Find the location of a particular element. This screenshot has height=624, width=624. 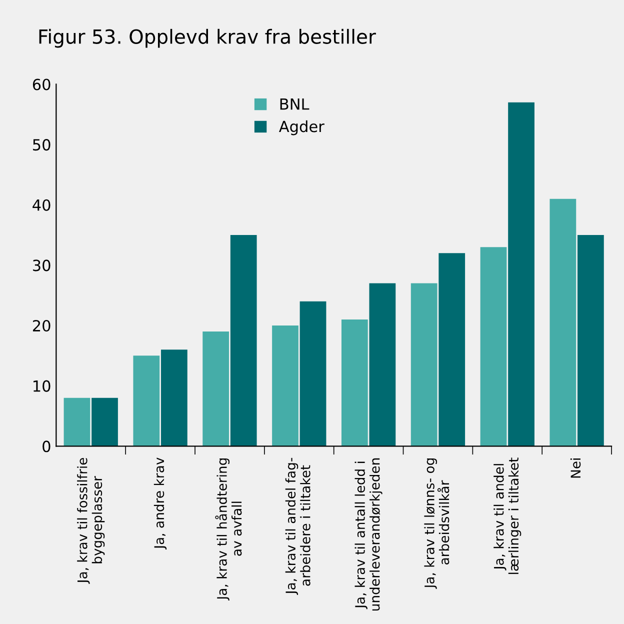

y-tick-label: 10 is located at coordinates (42, 386).